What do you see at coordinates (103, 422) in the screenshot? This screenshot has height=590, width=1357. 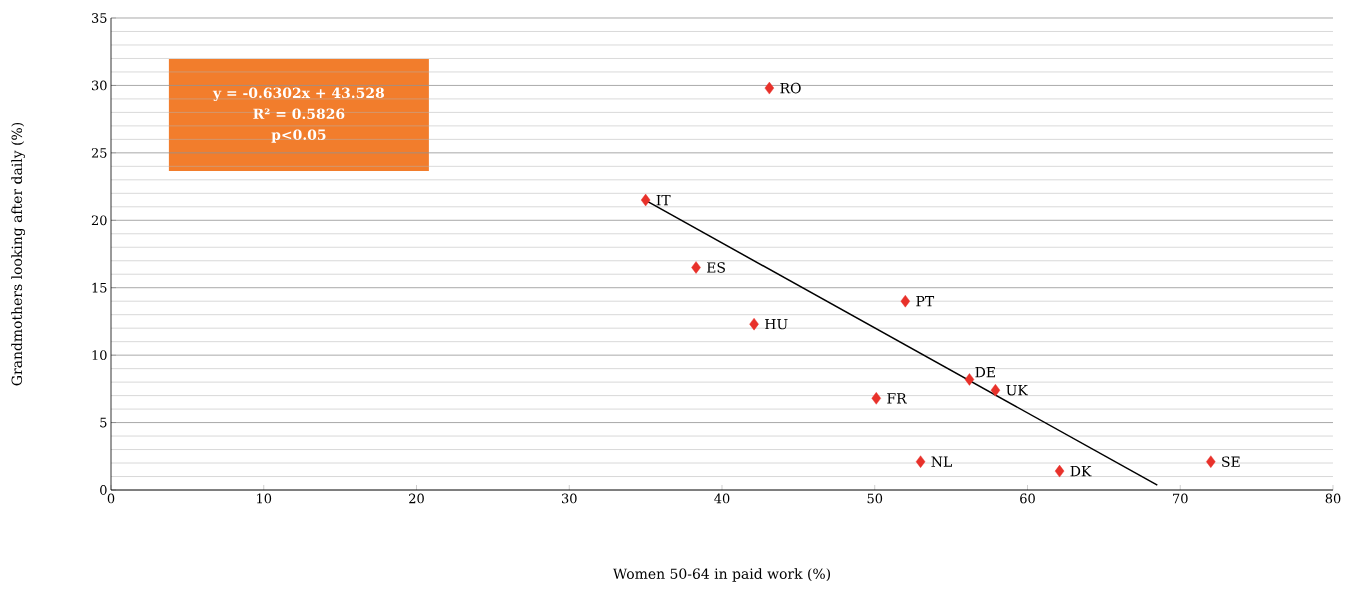 I see `y-tick-label: 5` at bounding box center [103, 422].